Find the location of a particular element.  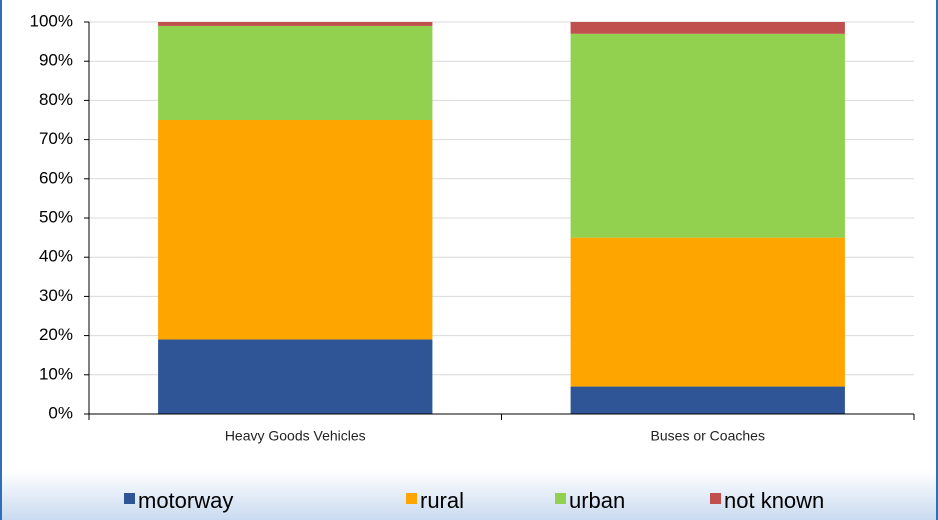

y-tick-label: 30% is located at coordinates (56, 295).